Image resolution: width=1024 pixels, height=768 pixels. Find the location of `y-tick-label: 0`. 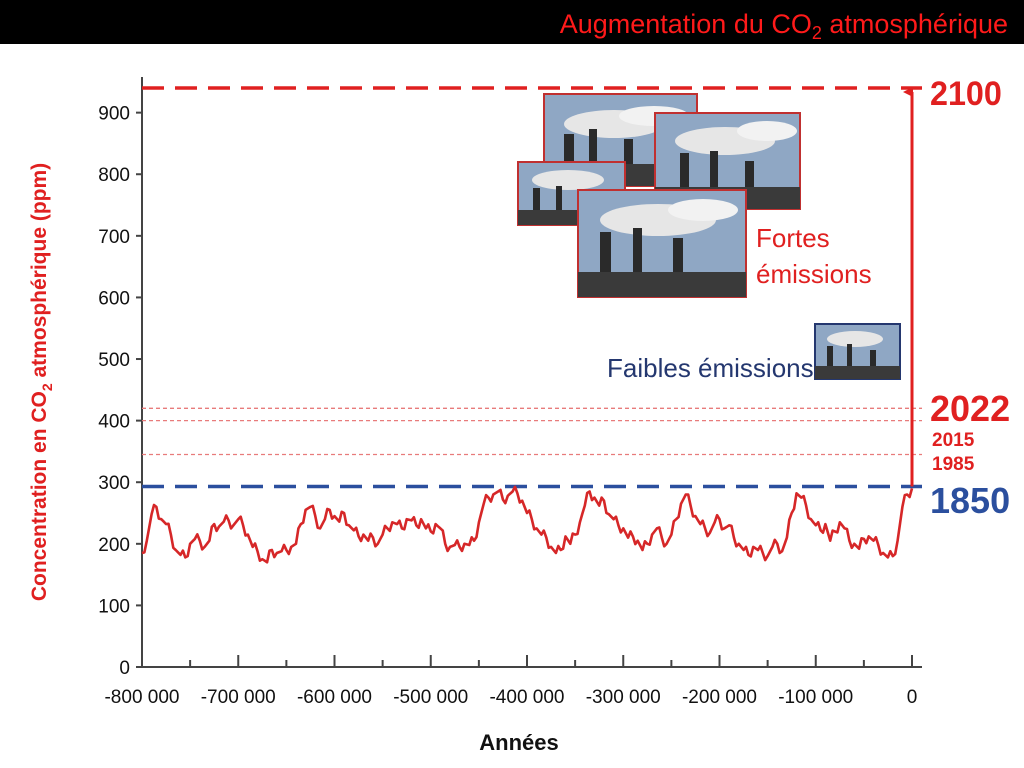

y-tick-label: 0 is located at coordinates (124, 668).